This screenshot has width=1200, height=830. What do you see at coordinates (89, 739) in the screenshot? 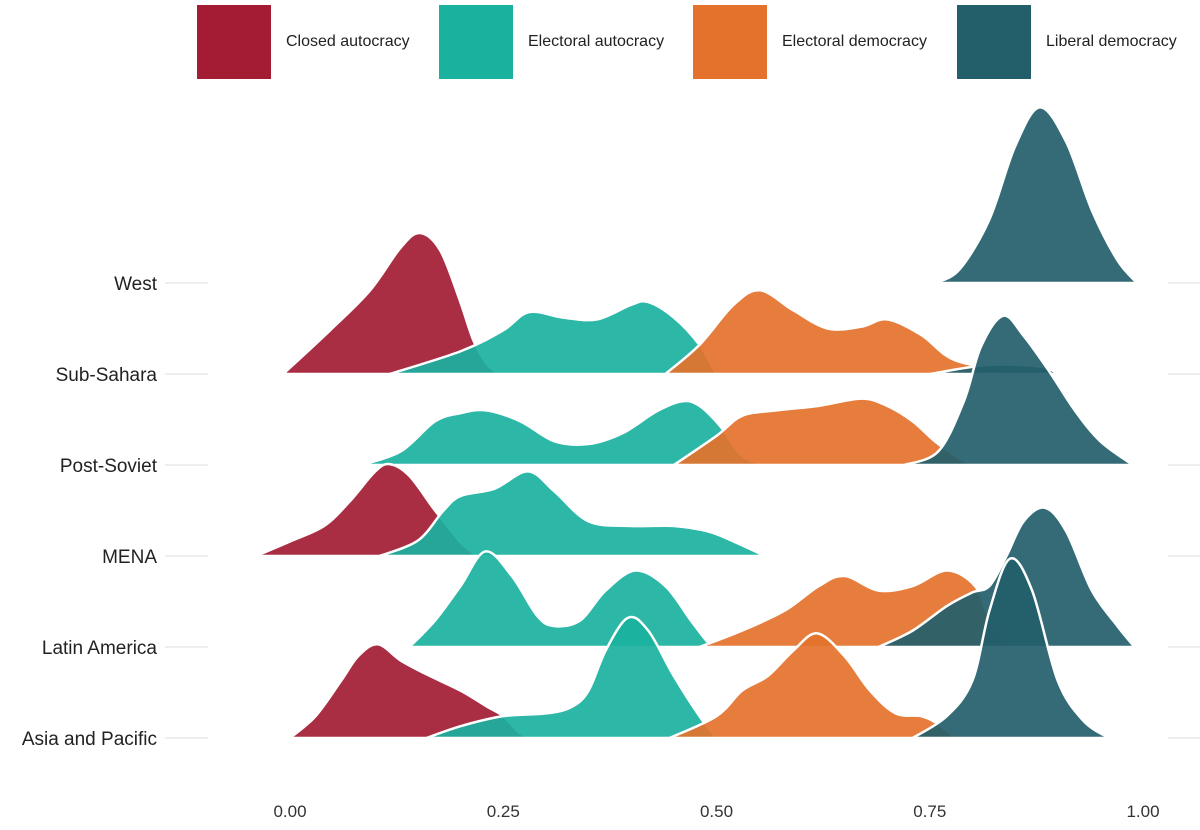
I see `y-tick-label: Asia and Pacific` at bounding box center [89, 739].